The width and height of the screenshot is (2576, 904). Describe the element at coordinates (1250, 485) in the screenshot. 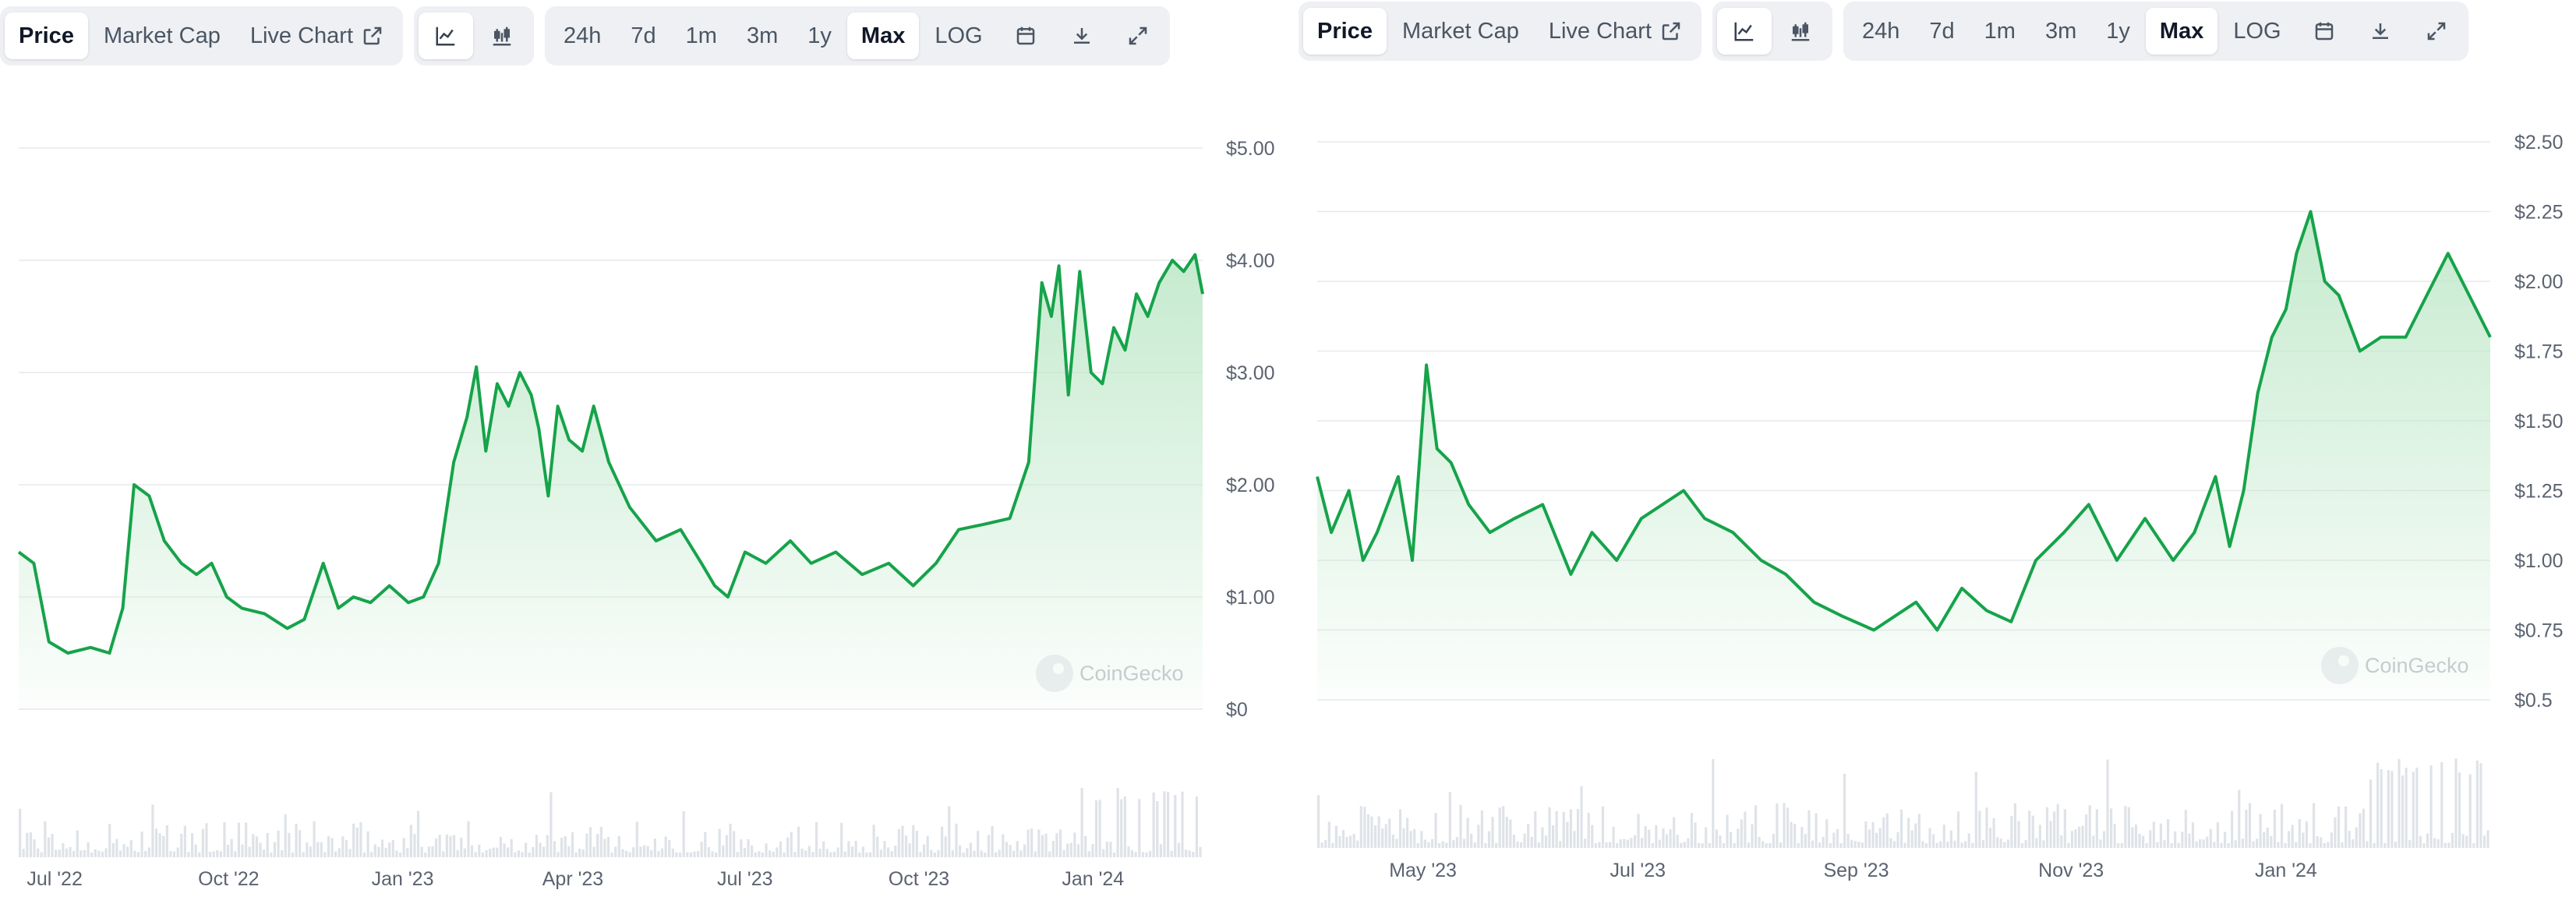

I see `y-tick-label: $2.00` at that location.